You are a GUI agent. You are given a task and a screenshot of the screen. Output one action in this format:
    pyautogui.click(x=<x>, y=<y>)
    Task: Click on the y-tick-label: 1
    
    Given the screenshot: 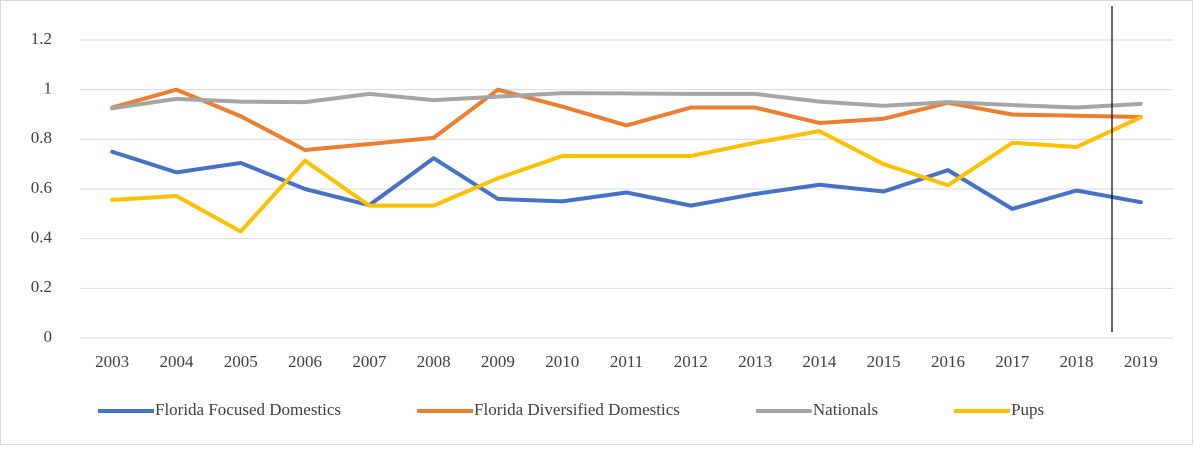 What is the action you would take?
    pyautogui.click(x=48, y=88)
    